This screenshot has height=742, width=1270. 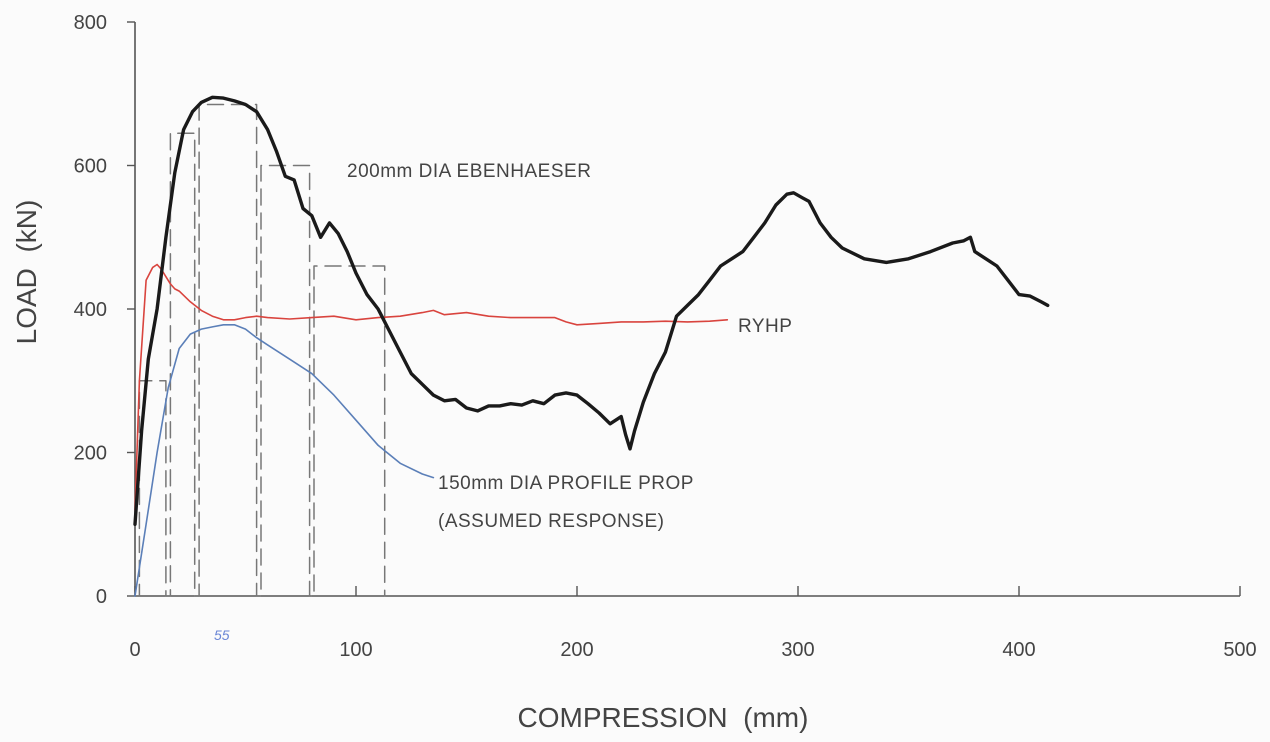 I want to click on annotation-ryhp: RYHP, so click(x=765, y=326).